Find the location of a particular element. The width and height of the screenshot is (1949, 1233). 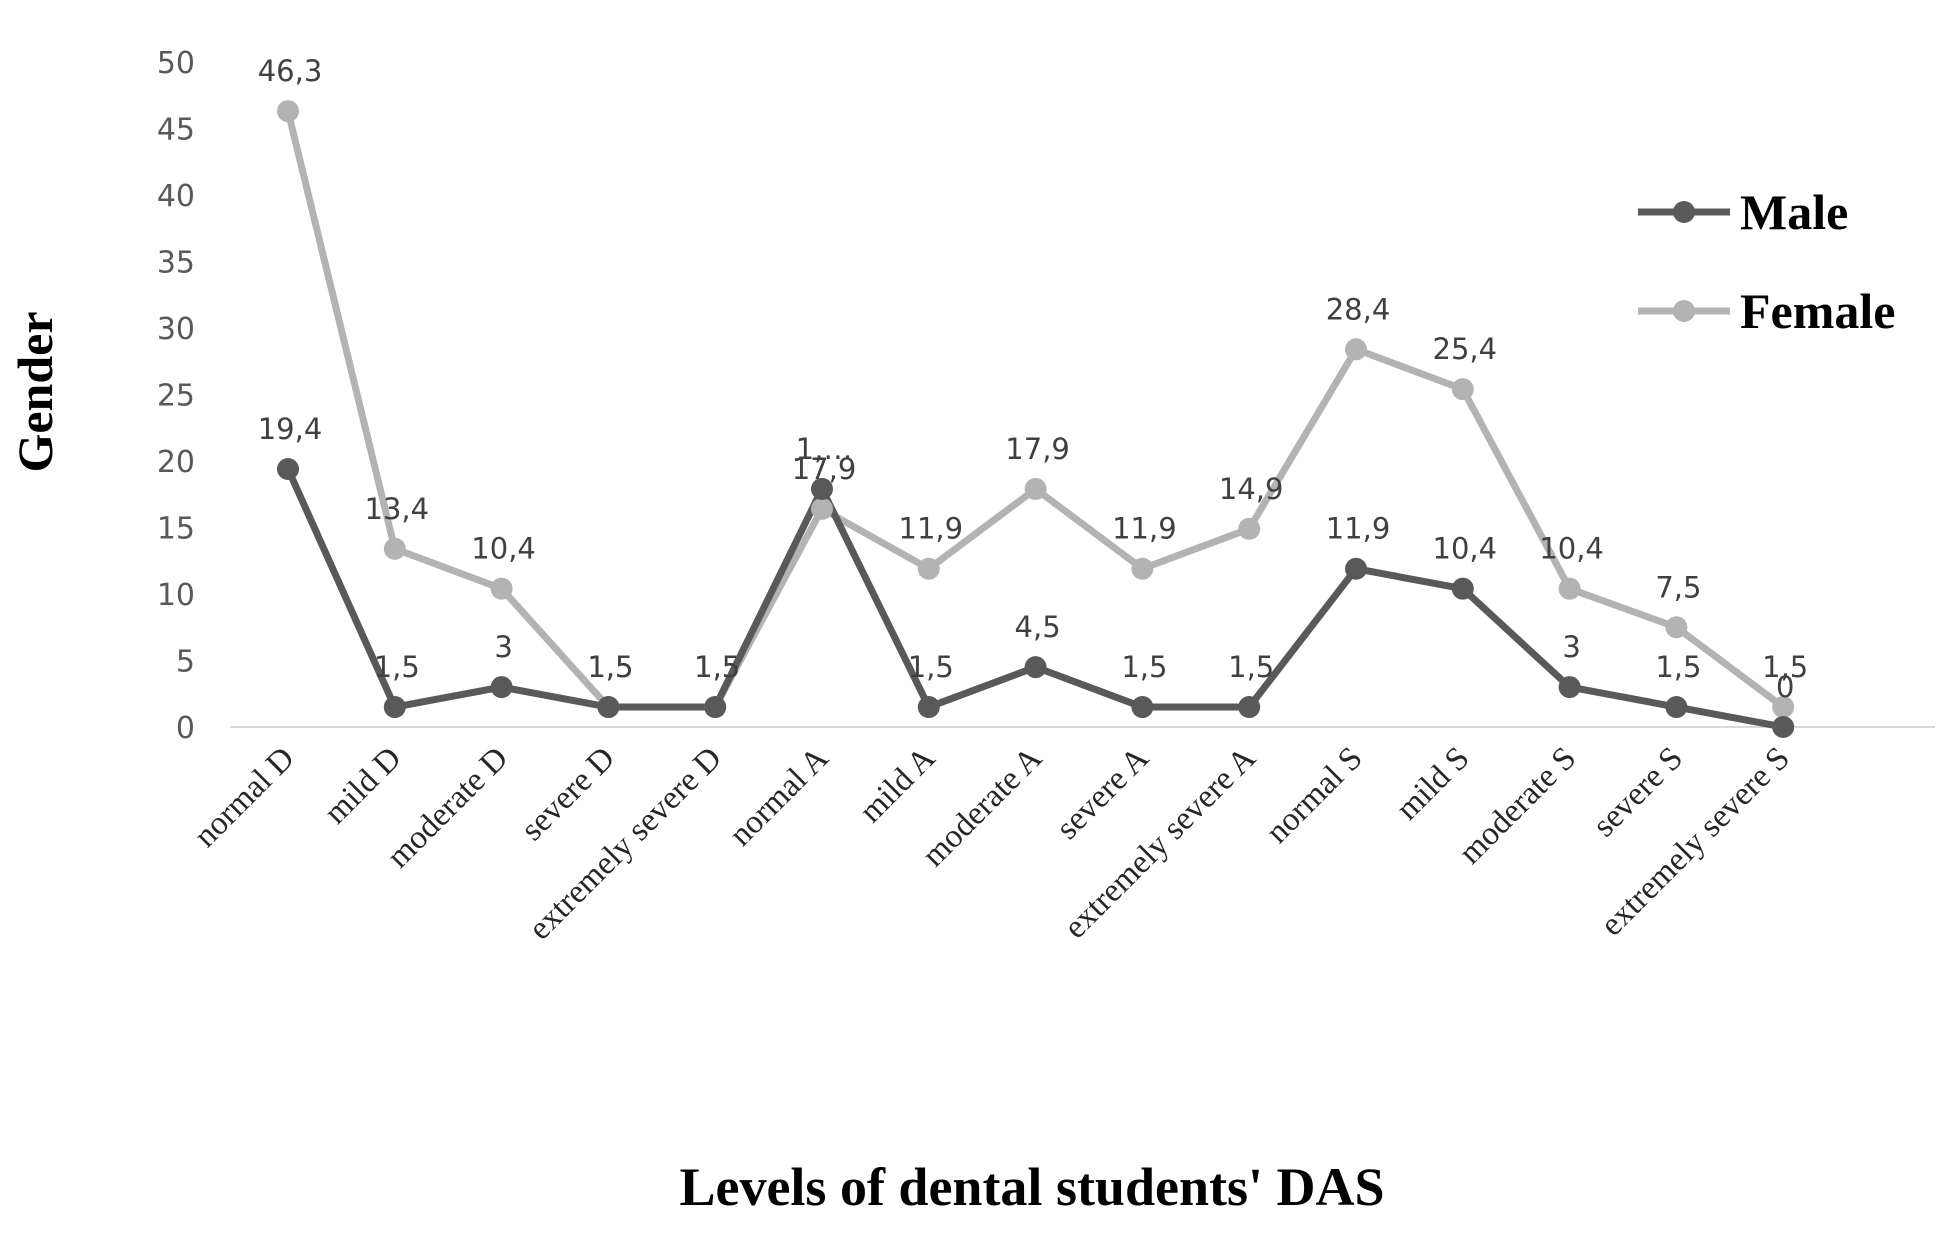

x-axis-title: Levels of dental students' DAS is located at coordinates (1031, 1187).